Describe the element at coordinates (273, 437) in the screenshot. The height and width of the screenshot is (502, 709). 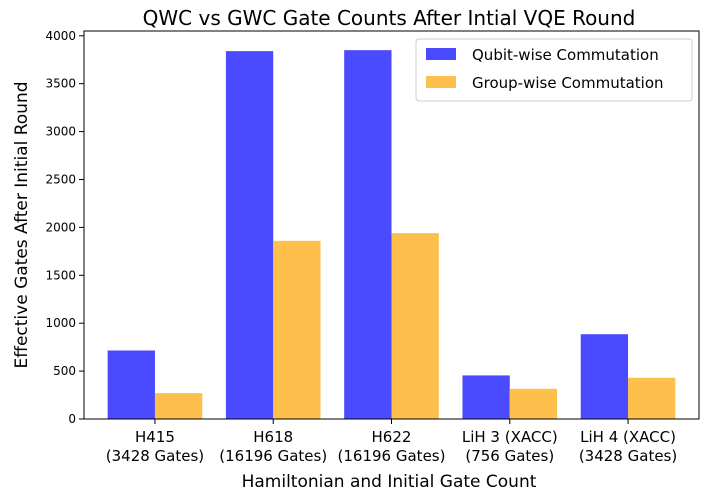
I see `x-tick-label-h618: H618` at that location.